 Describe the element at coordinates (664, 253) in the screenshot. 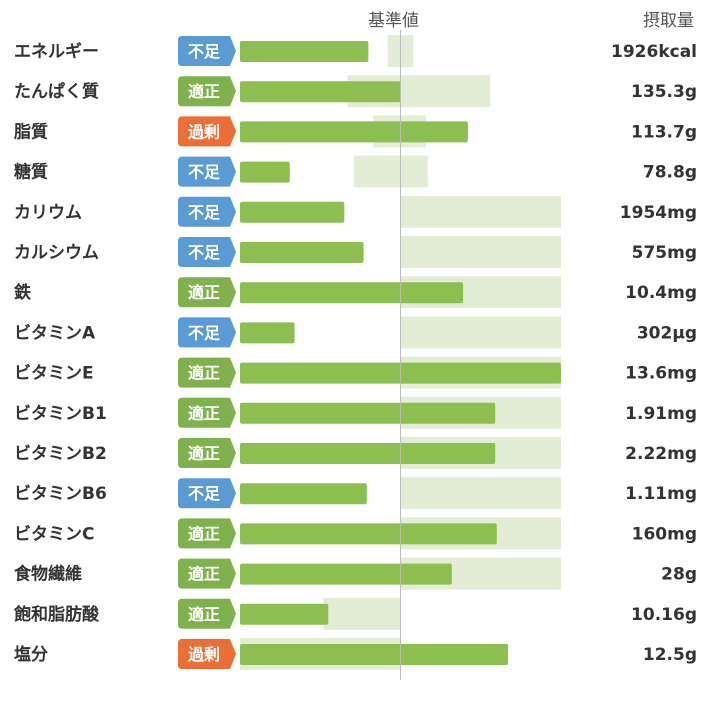

I see `intake-value: 575mg` at that location.